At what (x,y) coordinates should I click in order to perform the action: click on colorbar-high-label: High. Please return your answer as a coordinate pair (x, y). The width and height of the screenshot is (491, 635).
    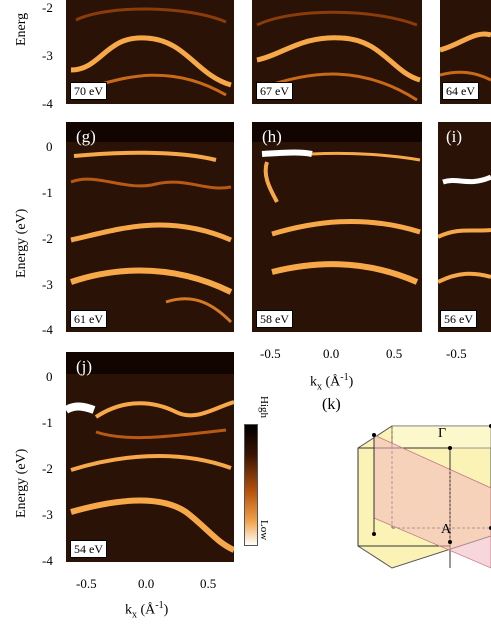
    Looking at the image, I should click on (264, 407).